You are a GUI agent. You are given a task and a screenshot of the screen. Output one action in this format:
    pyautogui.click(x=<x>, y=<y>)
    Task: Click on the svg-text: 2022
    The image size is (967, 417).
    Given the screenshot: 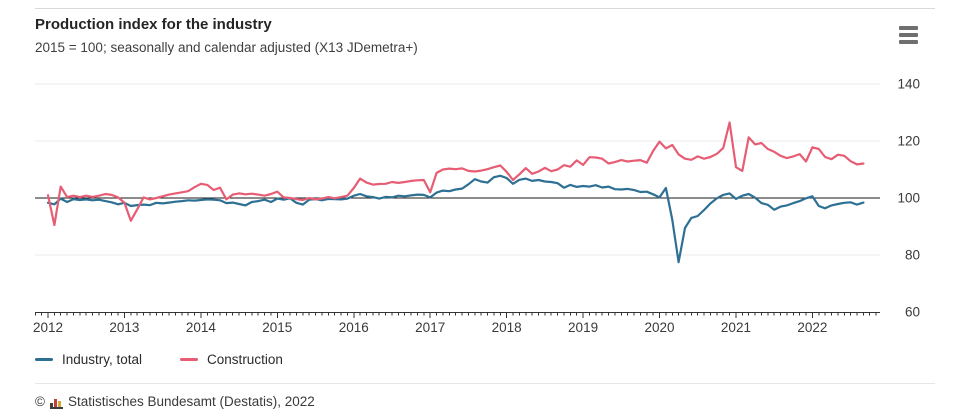 What is the action you would take?
    pyautogui.click(x=812, y=327)
    